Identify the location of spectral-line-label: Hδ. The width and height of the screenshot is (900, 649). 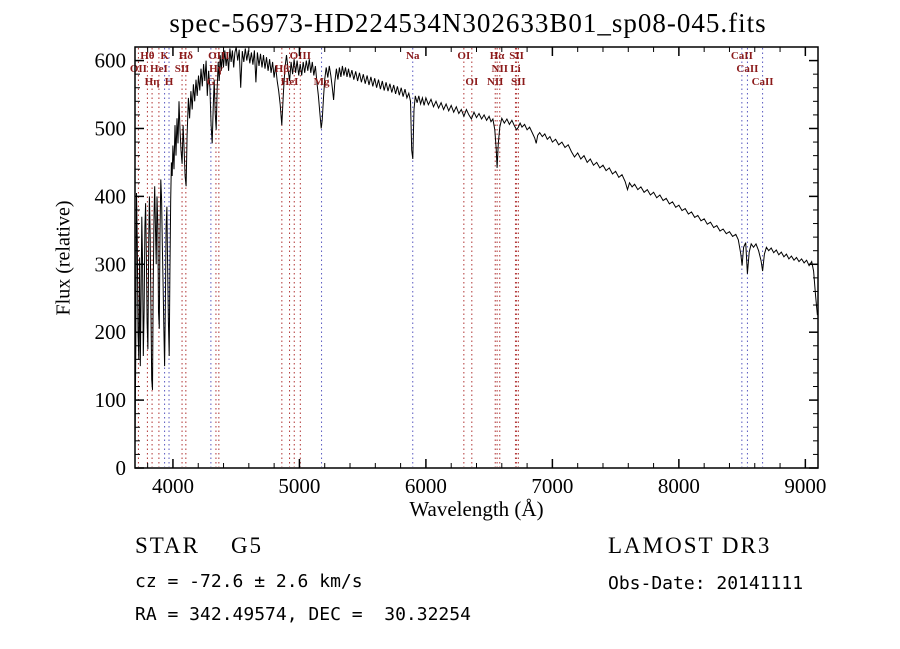
(186, 56).